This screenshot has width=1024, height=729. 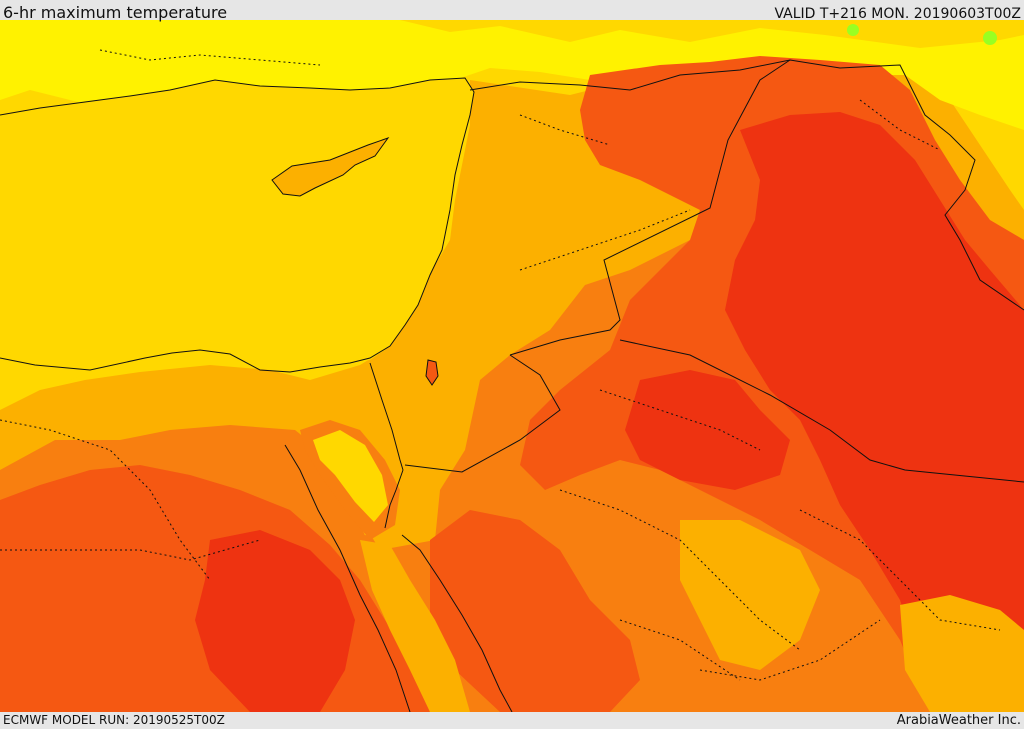 I want to click on red-sea-coast-east, so click(x=457, y=623).